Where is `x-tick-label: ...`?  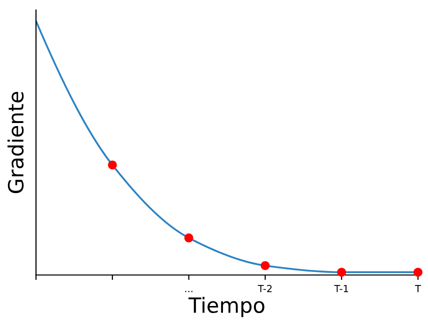 x-tick-label: ... is located at coordinates (188, 291).